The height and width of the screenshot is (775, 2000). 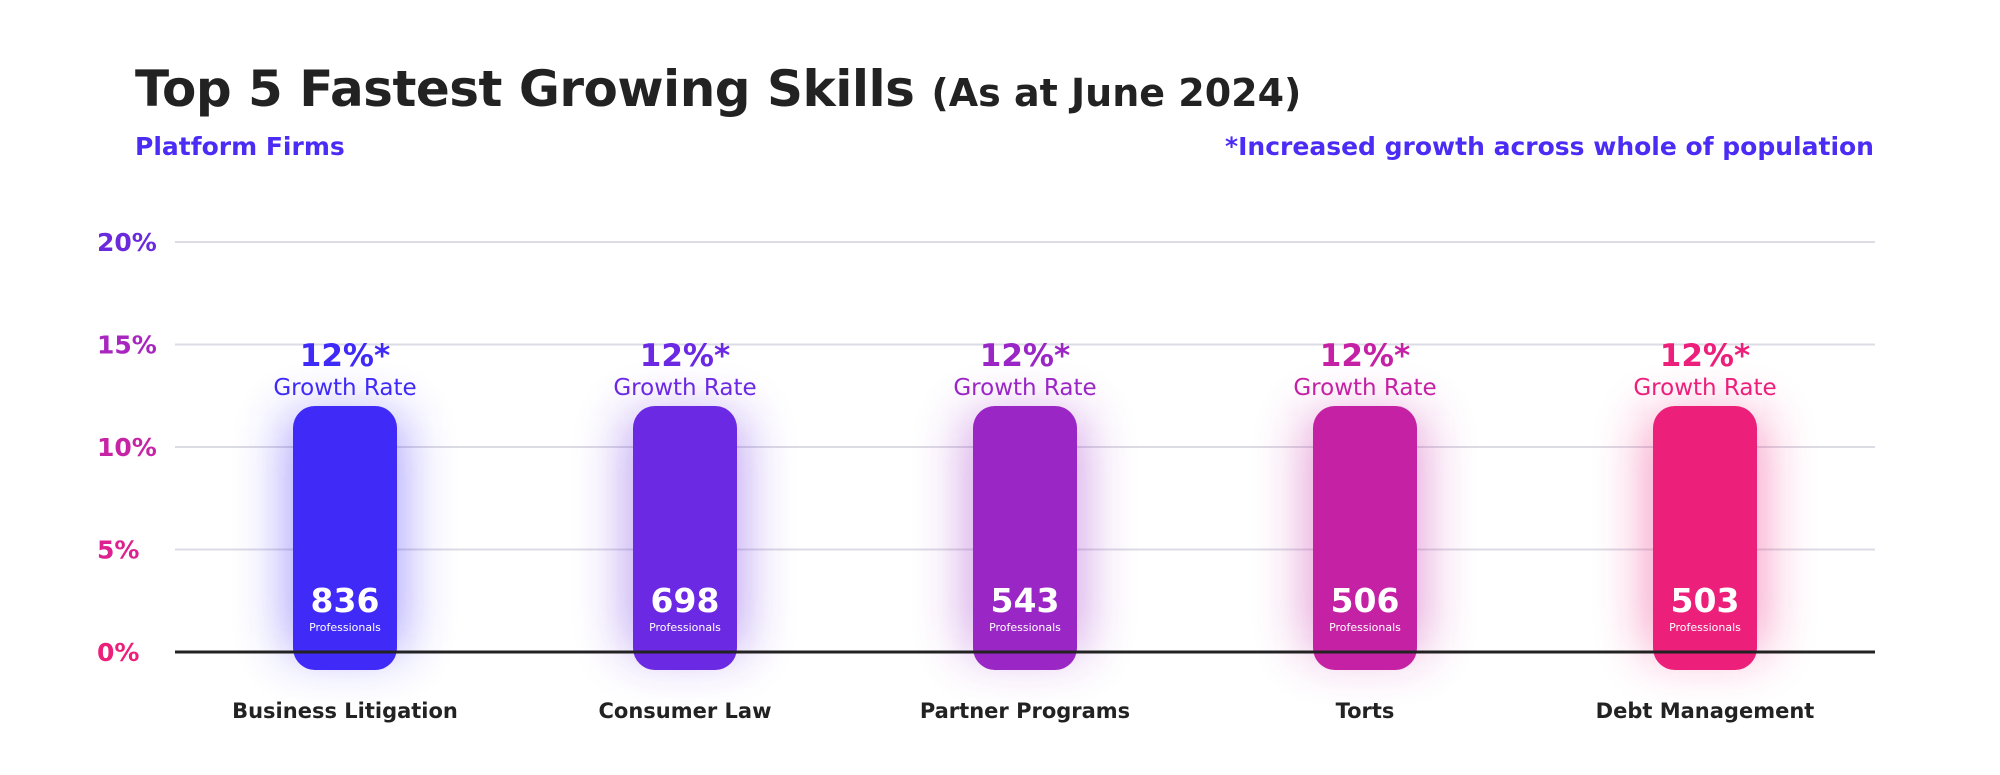 What do you see at coordinates (127, 242) in the screenshot?
I see `y-tick-label: 20%` at bounding box center [127, 242].